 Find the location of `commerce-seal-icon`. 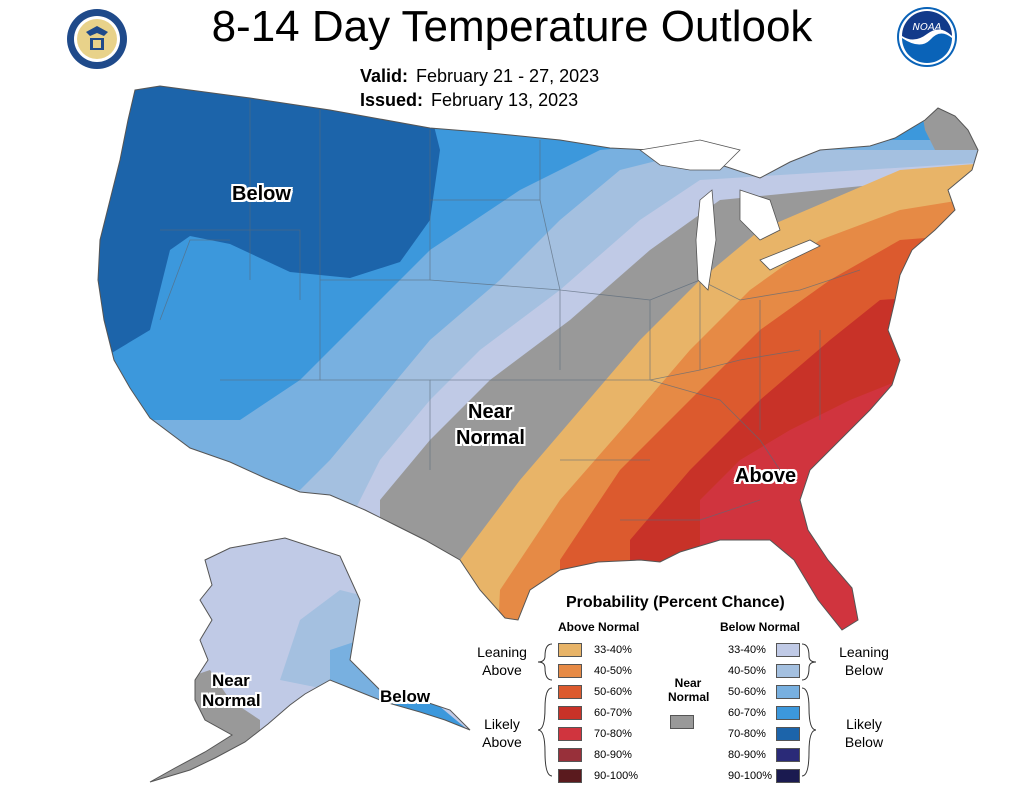

commerce-seal-icon is located at coordinates (97, 39).